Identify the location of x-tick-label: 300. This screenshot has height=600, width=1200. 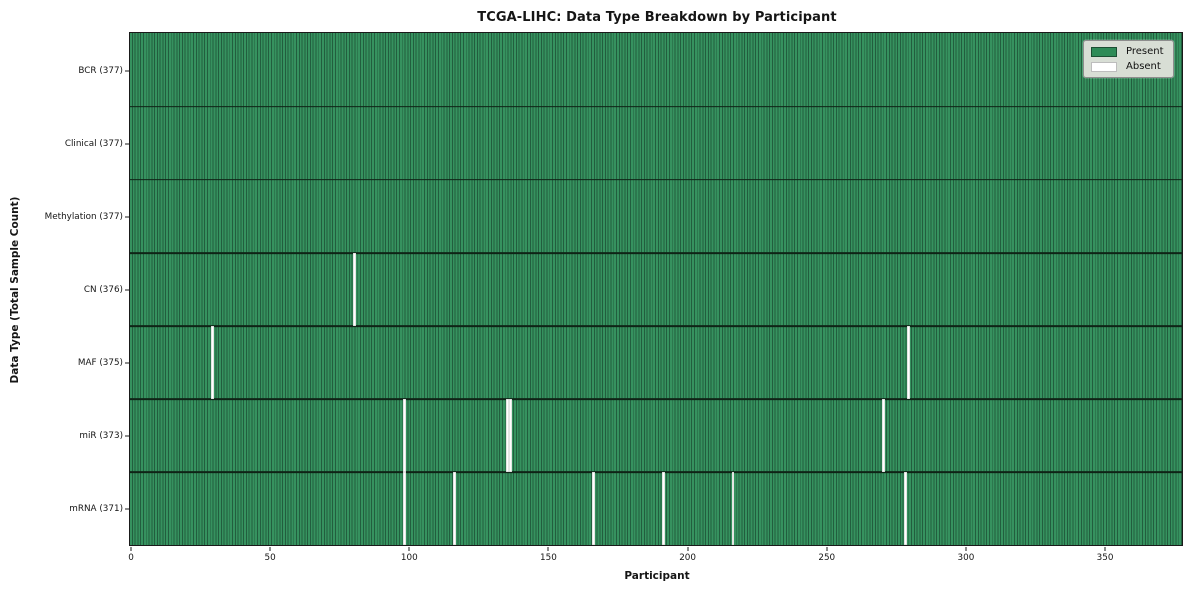
(966, 557).